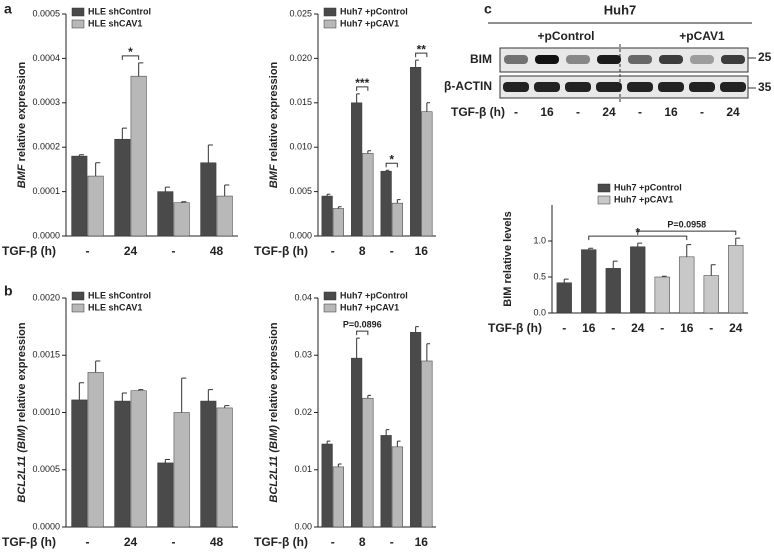  What do you see at coordinates (671, 112) in the screenshot?
I see `blot-lane-label: 16` at bounding box center [671, 112].